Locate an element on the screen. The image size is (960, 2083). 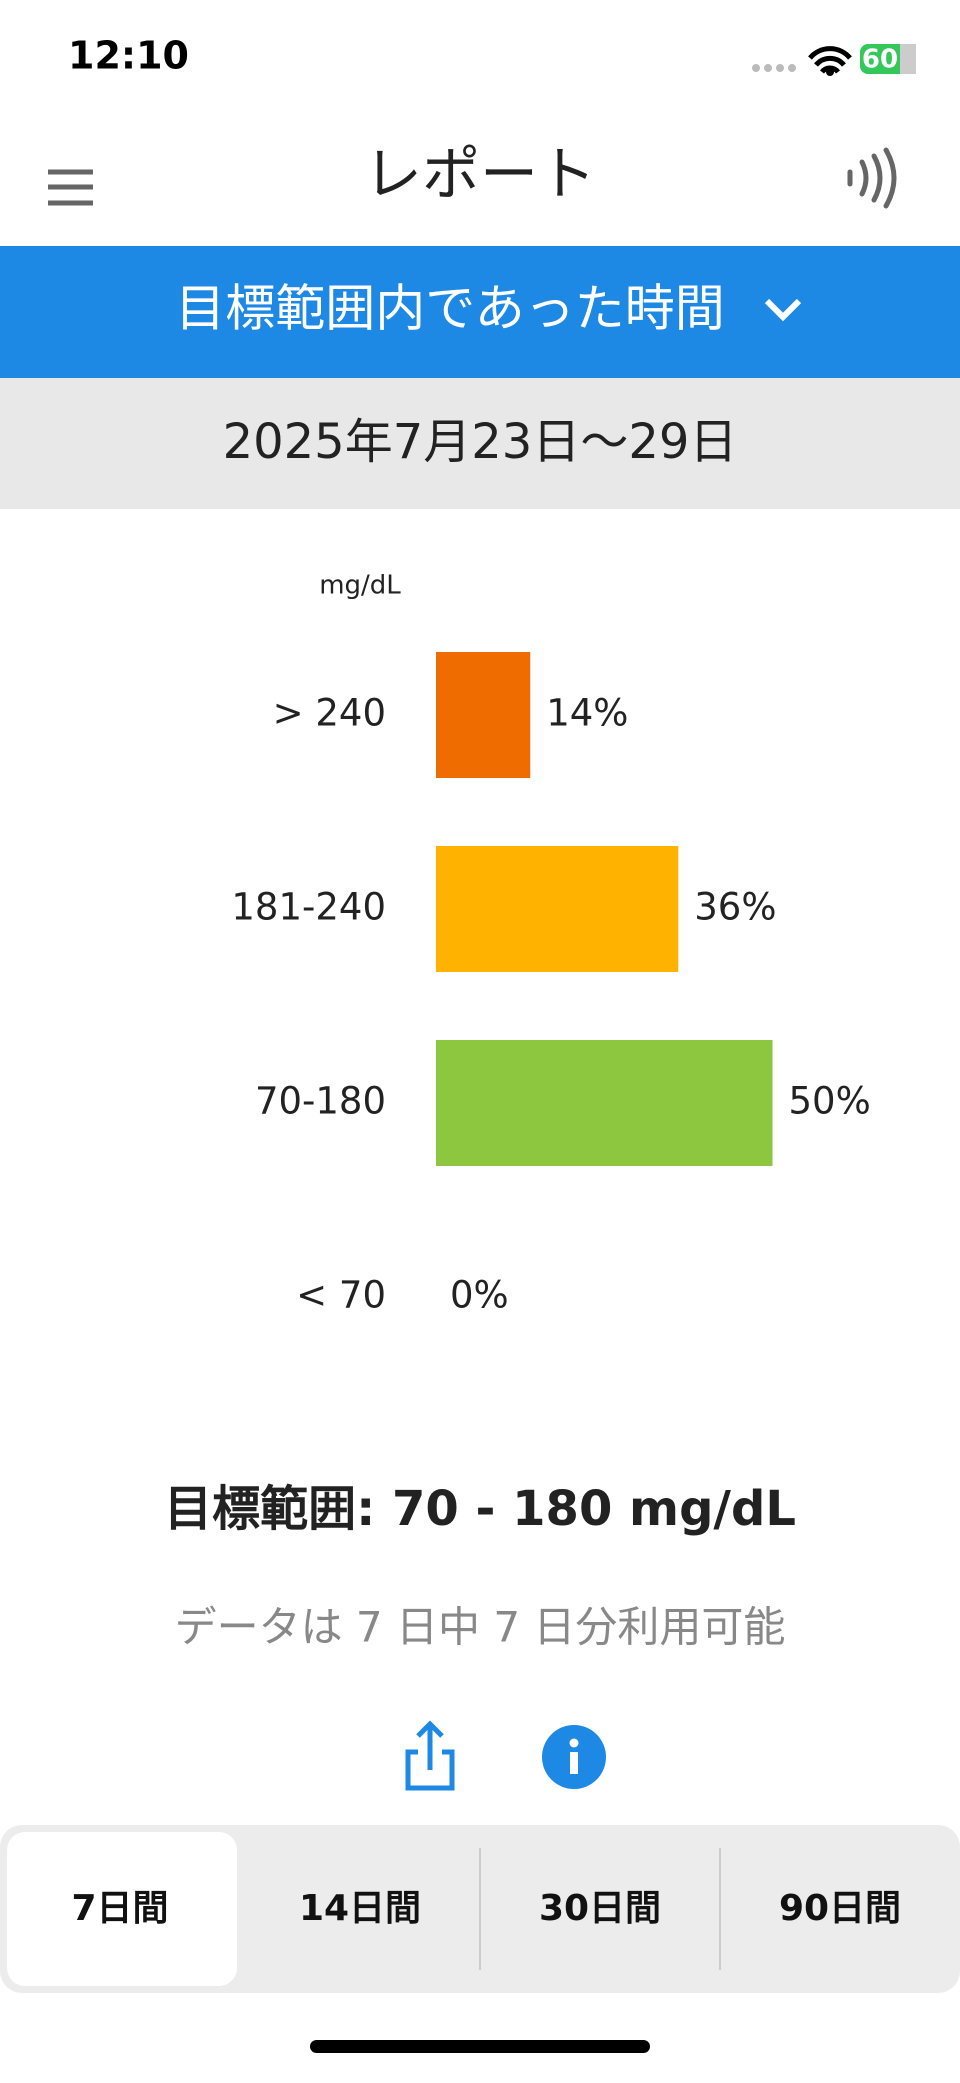
value-label: 36% is located at coordinates (735, 907).